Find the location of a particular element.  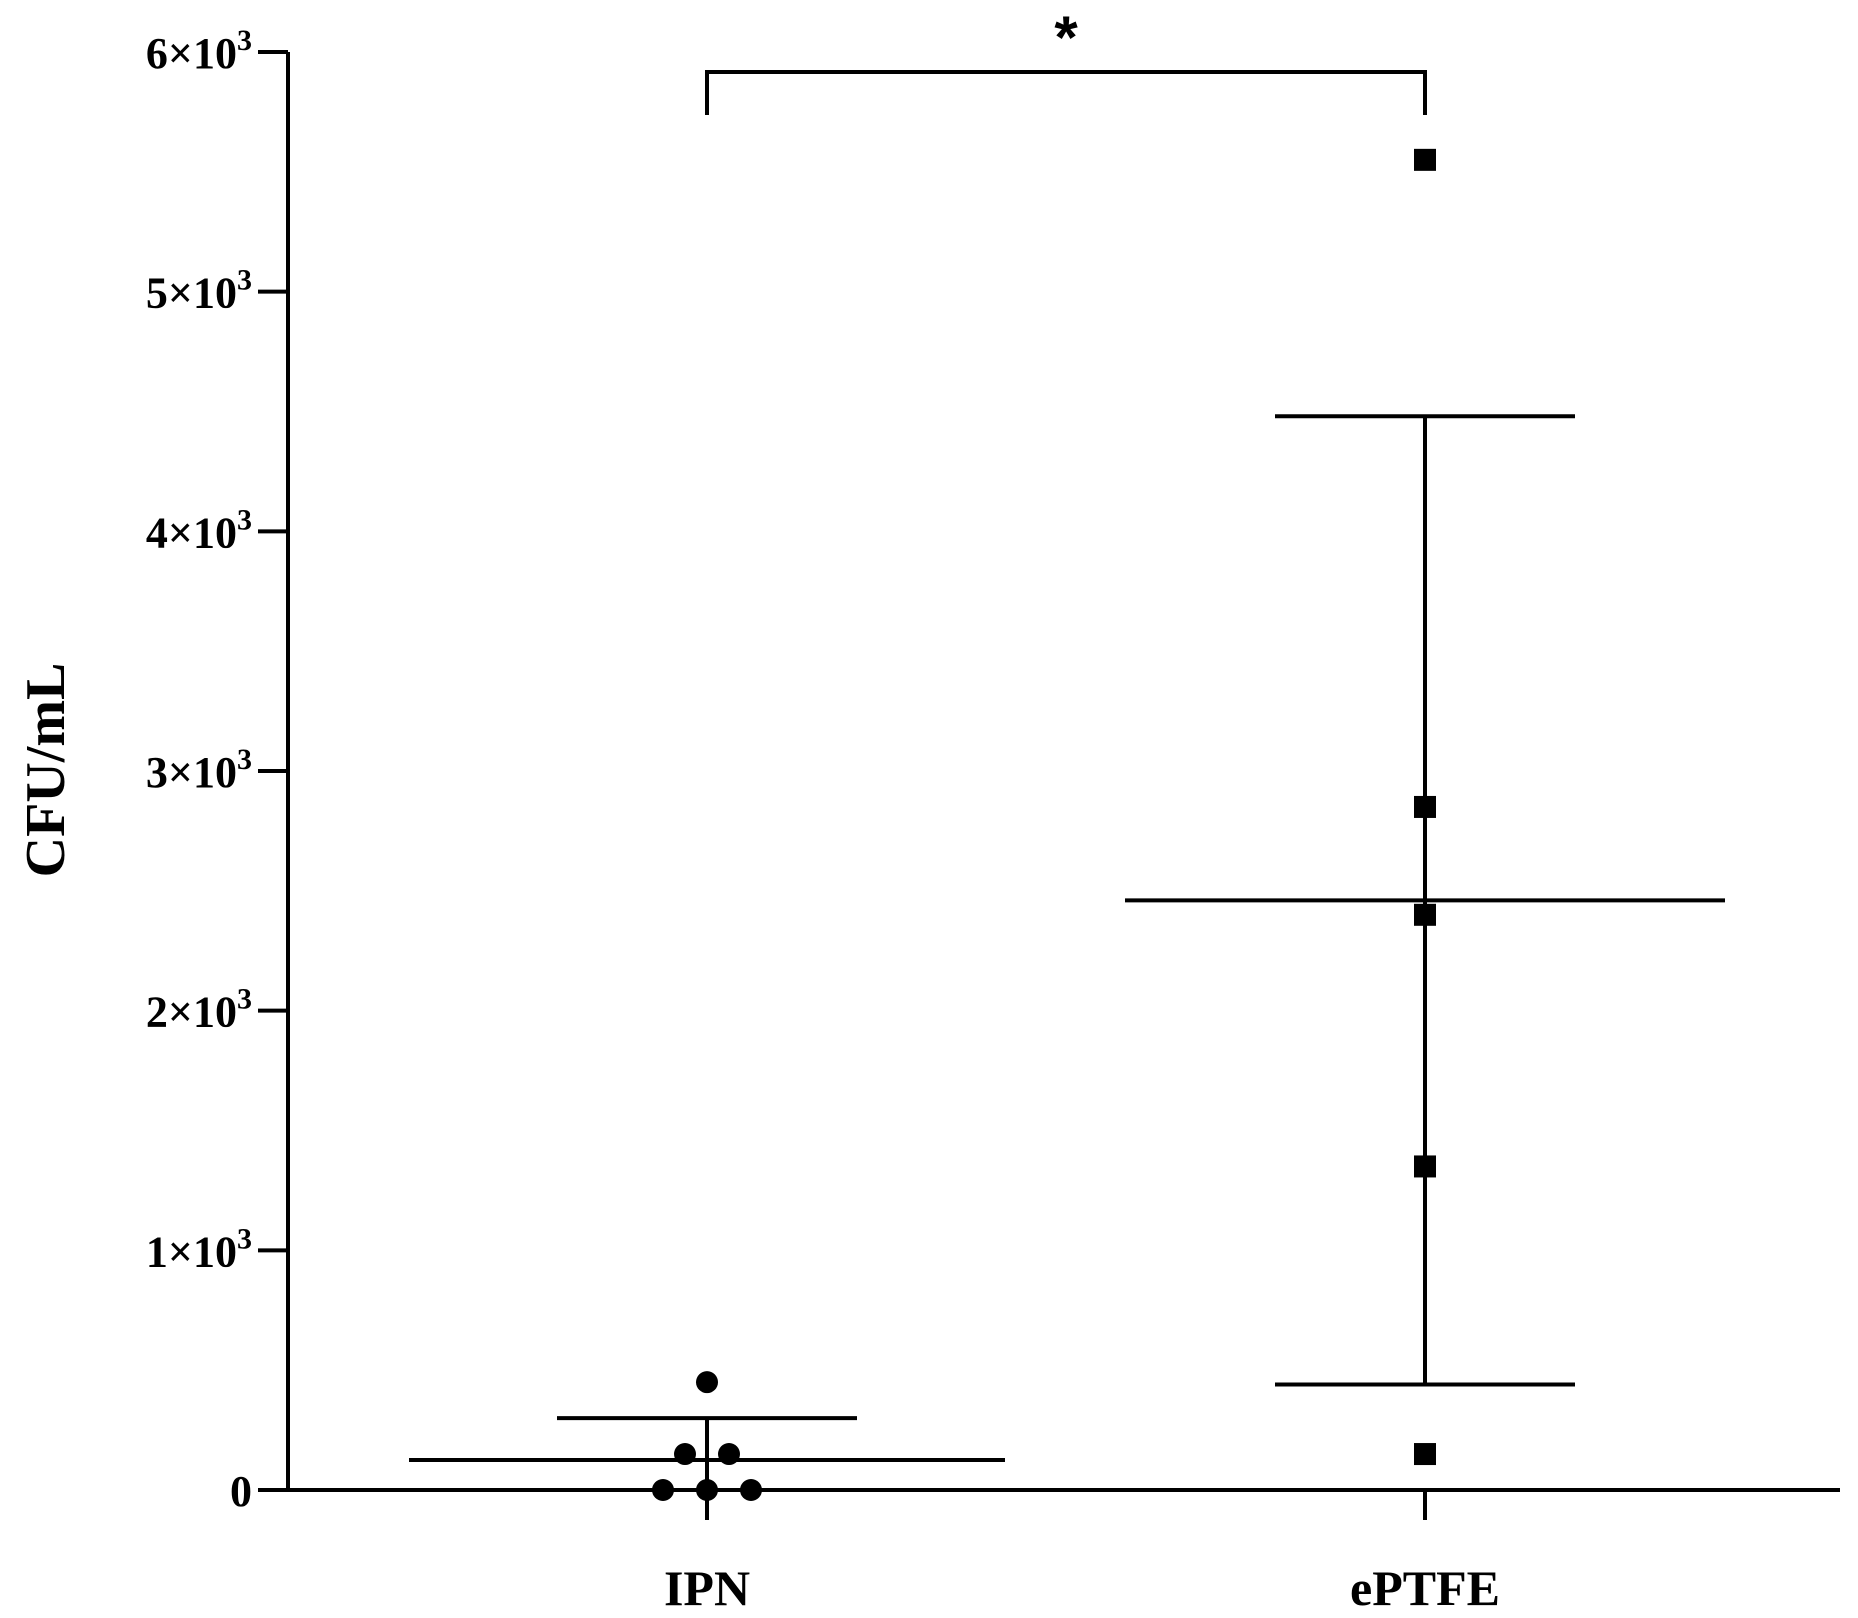

y-tick-label: 6×10³ is located at coordinates (199, 51).